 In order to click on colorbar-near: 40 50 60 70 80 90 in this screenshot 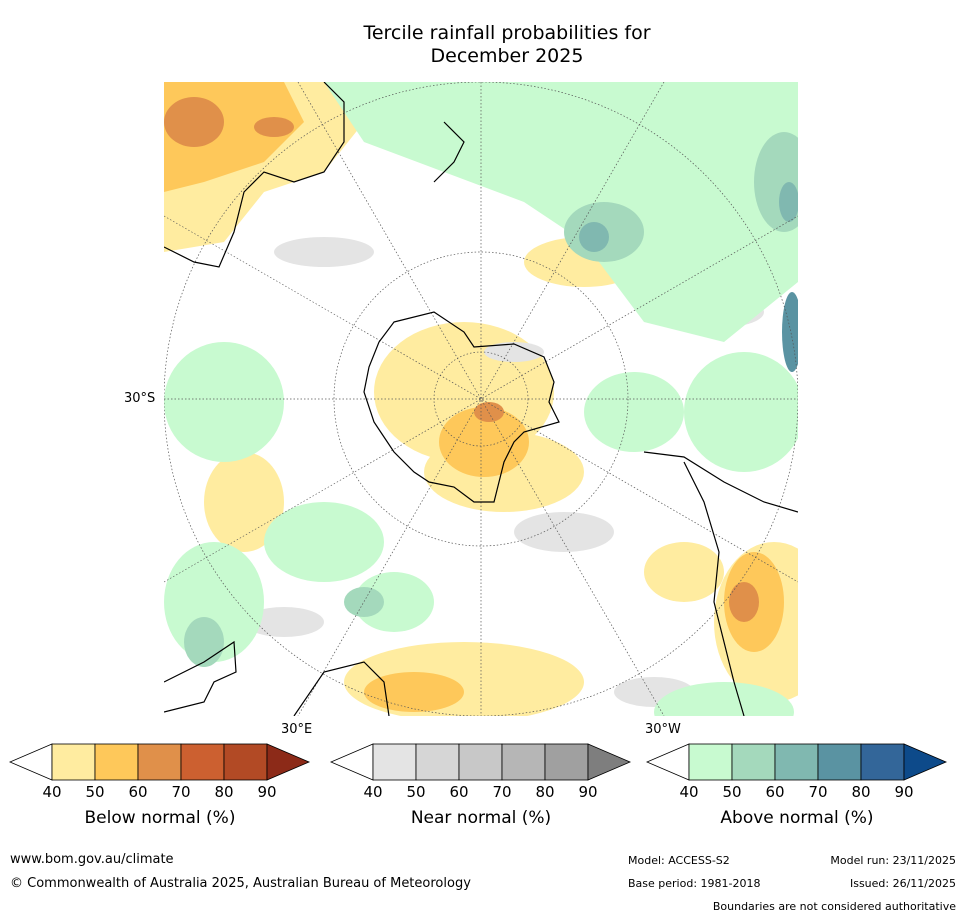, I will do `click(480, 772)`.